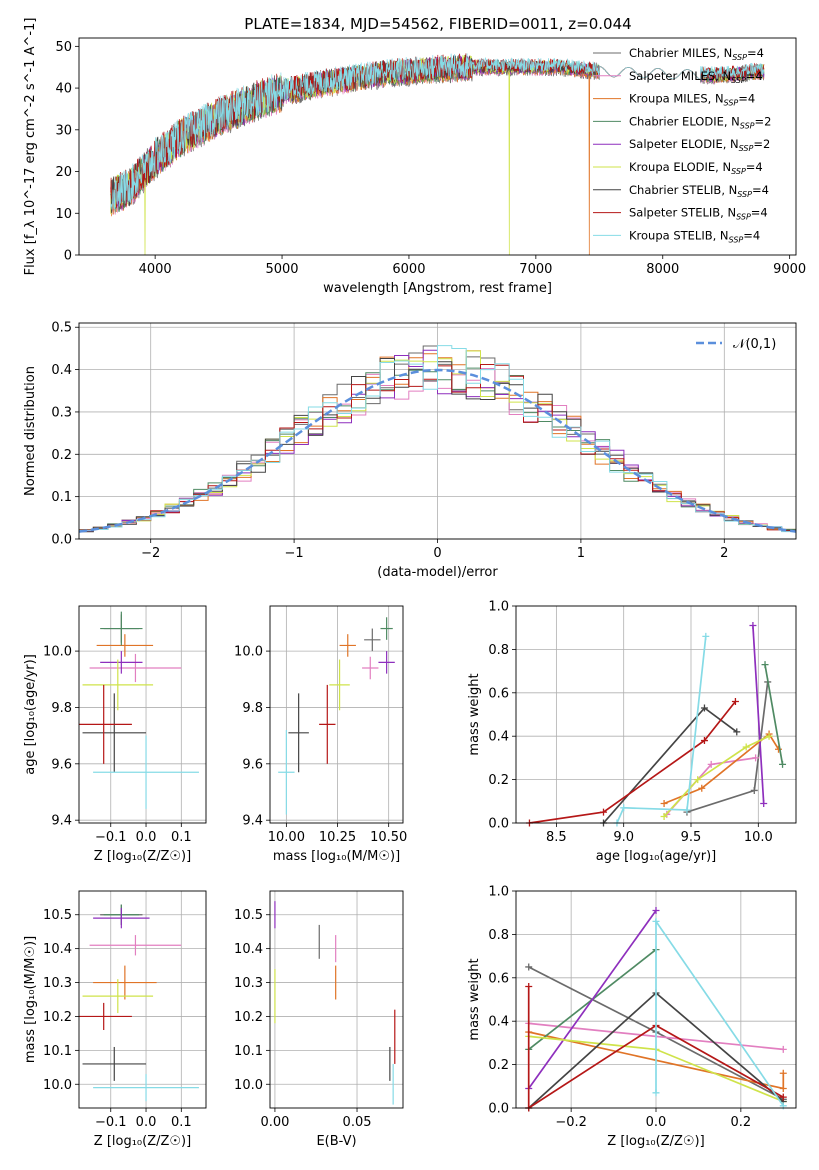 This screenshot has width=819, height=1170. I want to click on y-tick-label: 30, so click(63, 130).